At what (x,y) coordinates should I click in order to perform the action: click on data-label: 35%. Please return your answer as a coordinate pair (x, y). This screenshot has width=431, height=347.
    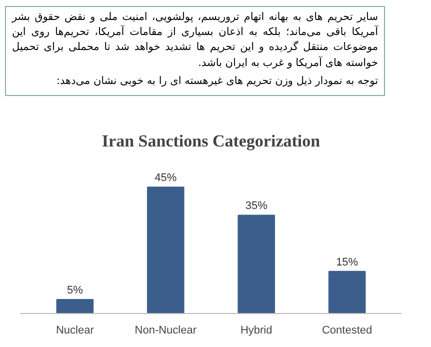
    Looking at the image, I should click on (256, 206).